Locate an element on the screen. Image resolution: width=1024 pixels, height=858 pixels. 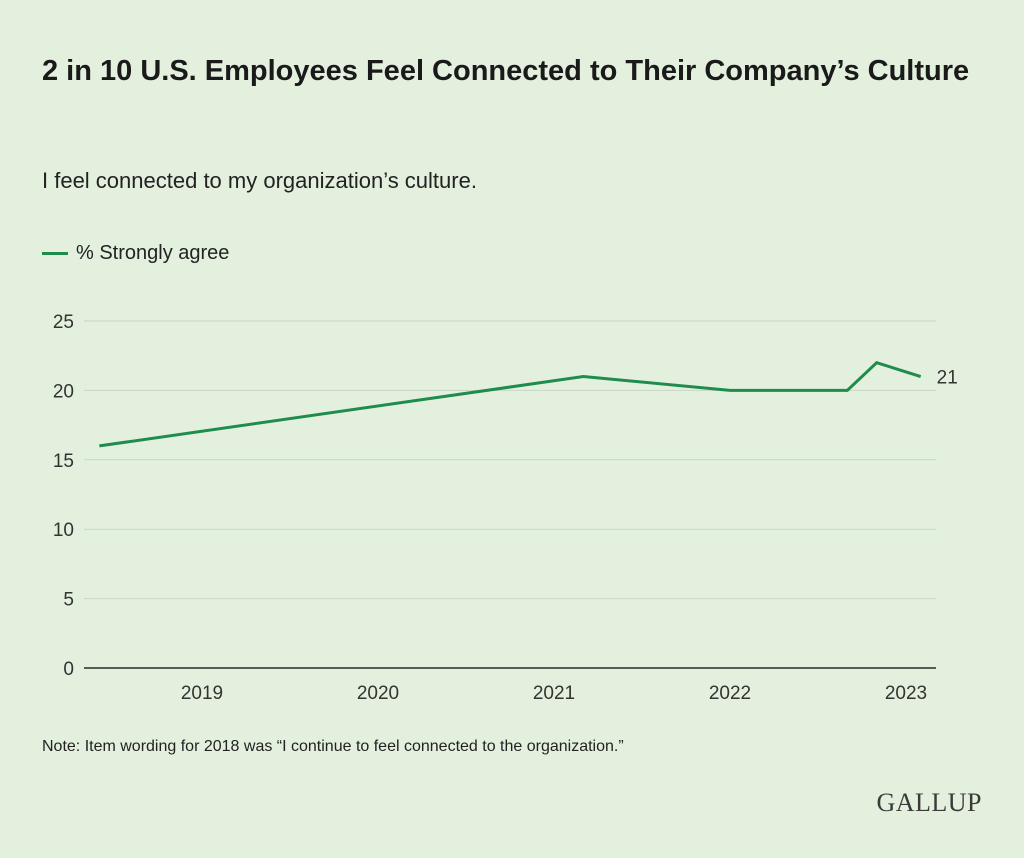
x-tick-label: 2021 is located at coordinates (554, 693).